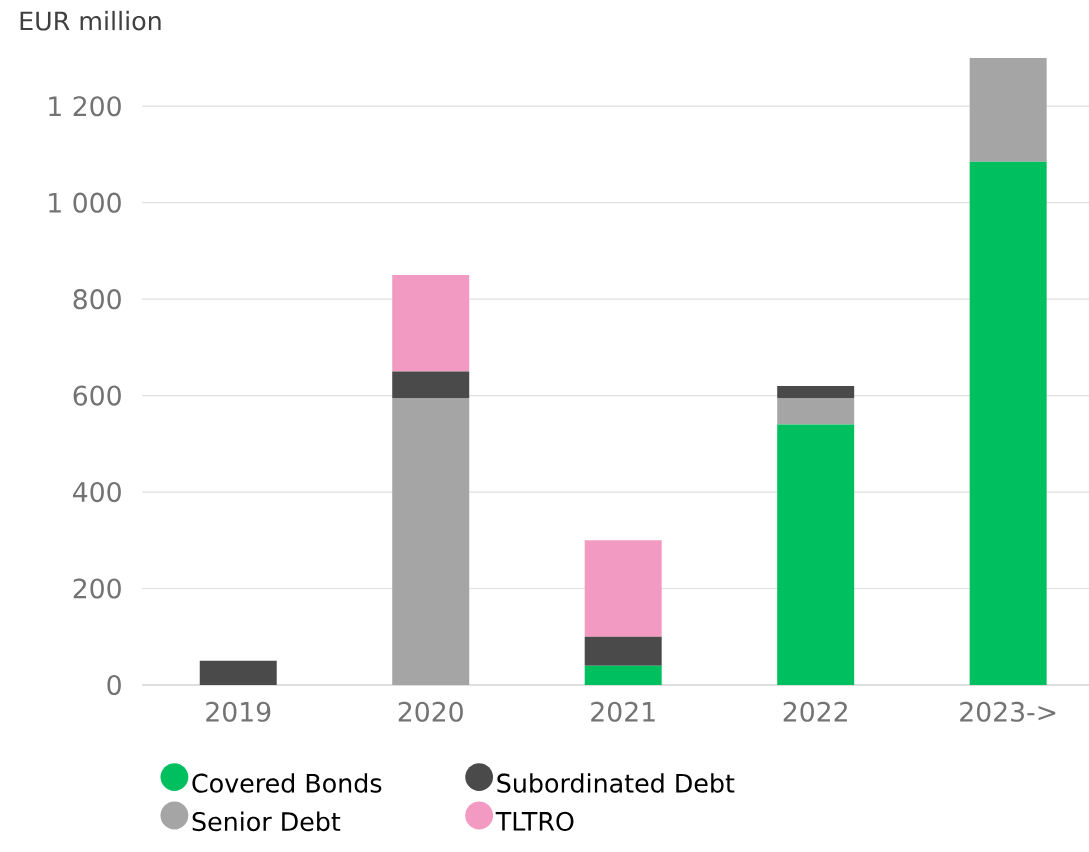 This screenshot has height=852, width=1089. I want to click on legend-label: Senior Debt, so click(266, 821).